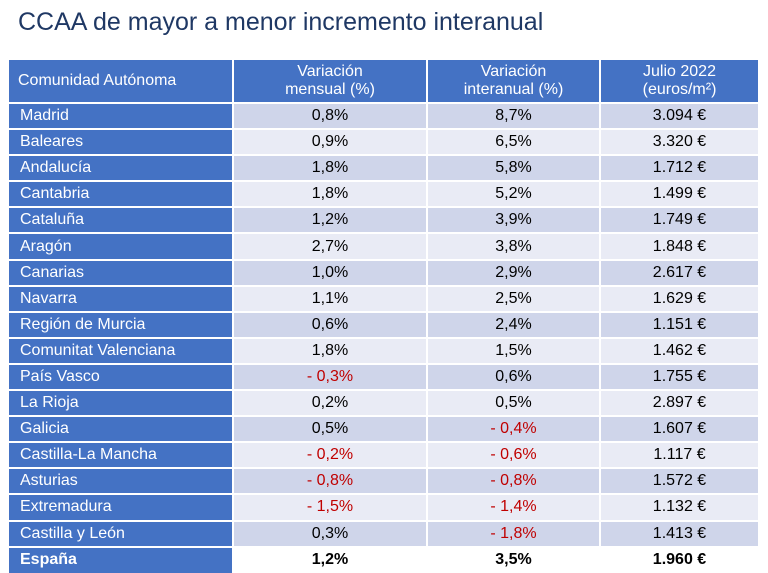 Image resolution: width=768 pixels, height=573 pixels. What do you see at coordinates (330, 403) in the screenshot?
I see `cell-monthly-variation: 0,2%` at bounding box center [330, 403].